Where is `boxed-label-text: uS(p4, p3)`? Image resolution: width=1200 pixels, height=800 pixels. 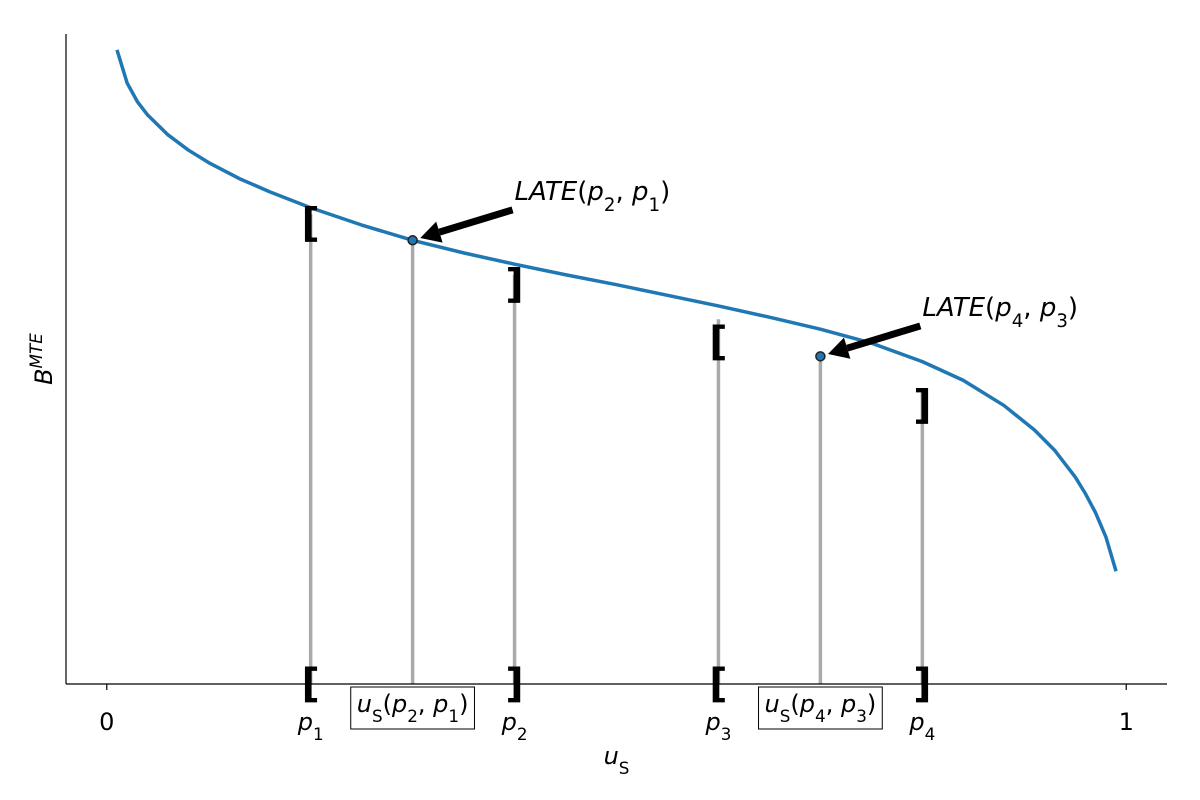 boxed-label-text: uS(p4, p3) is located at coordinates (821, 708).